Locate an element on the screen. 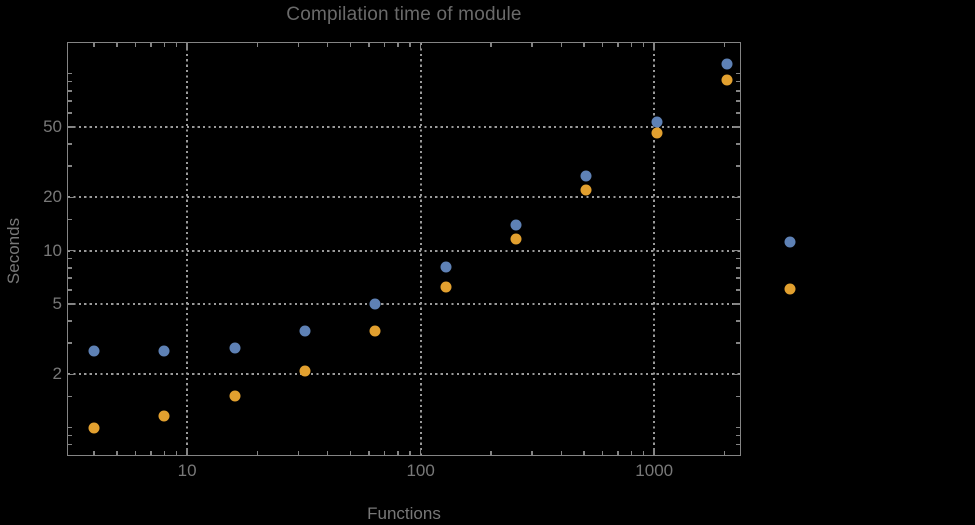 This screenshot has width=975, height=525. x-gridline is located at coordinates (187, 249).